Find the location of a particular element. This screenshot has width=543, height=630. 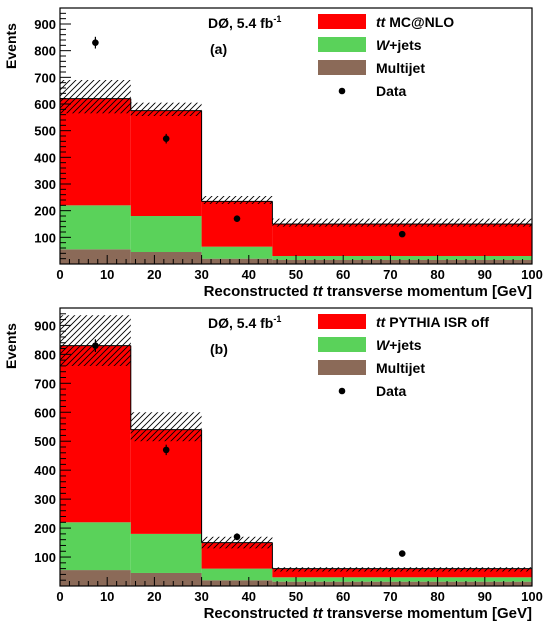

legend-label-wjets: W+jets is located at coordinates (399, 345).